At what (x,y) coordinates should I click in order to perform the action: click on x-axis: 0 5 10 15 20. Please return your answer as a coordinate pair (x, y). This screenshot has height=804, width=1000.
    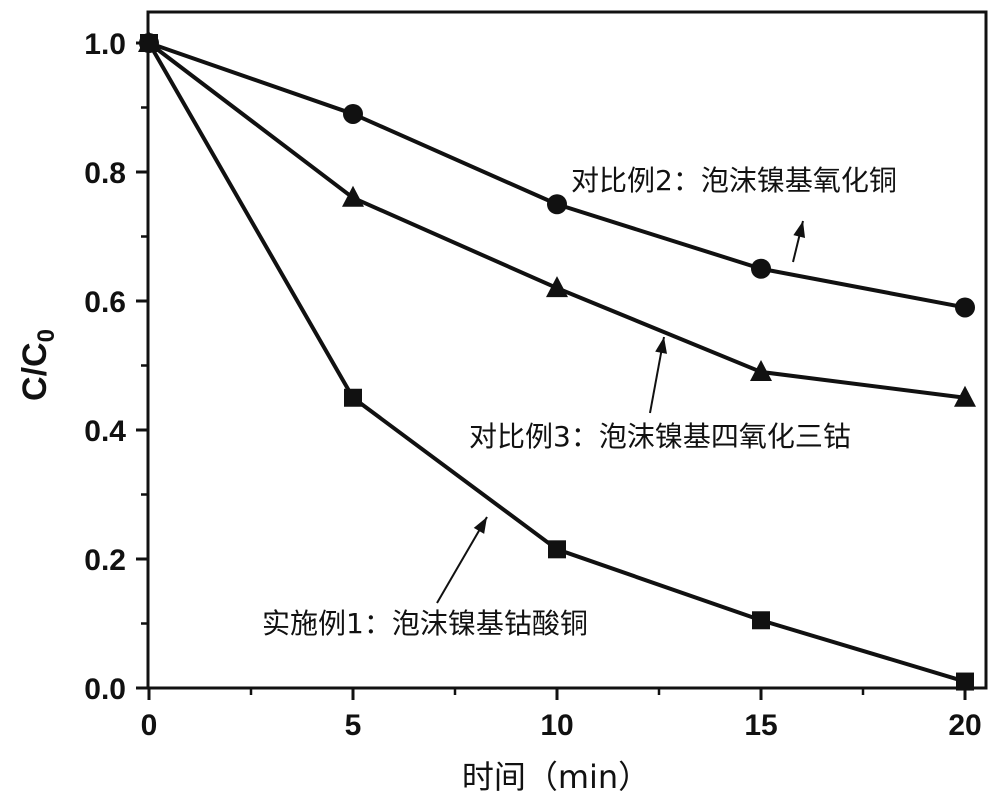
    Looking at the image, I should click on (561, 715).